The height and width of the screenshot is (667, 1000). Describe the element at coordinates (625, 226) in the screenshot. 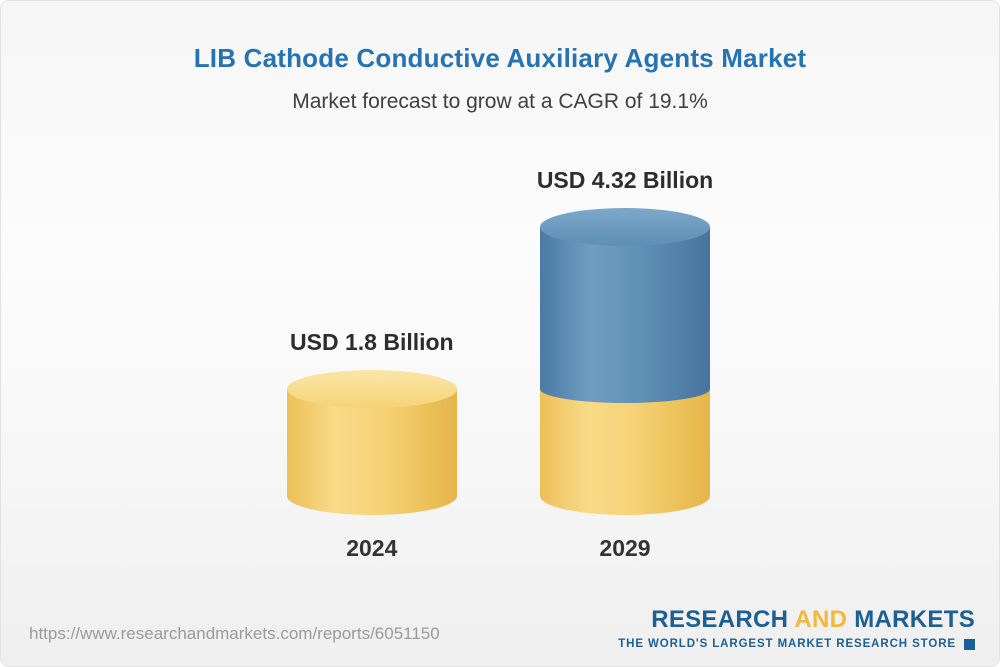

I see `bar-2029-cylinder-top` at that location.